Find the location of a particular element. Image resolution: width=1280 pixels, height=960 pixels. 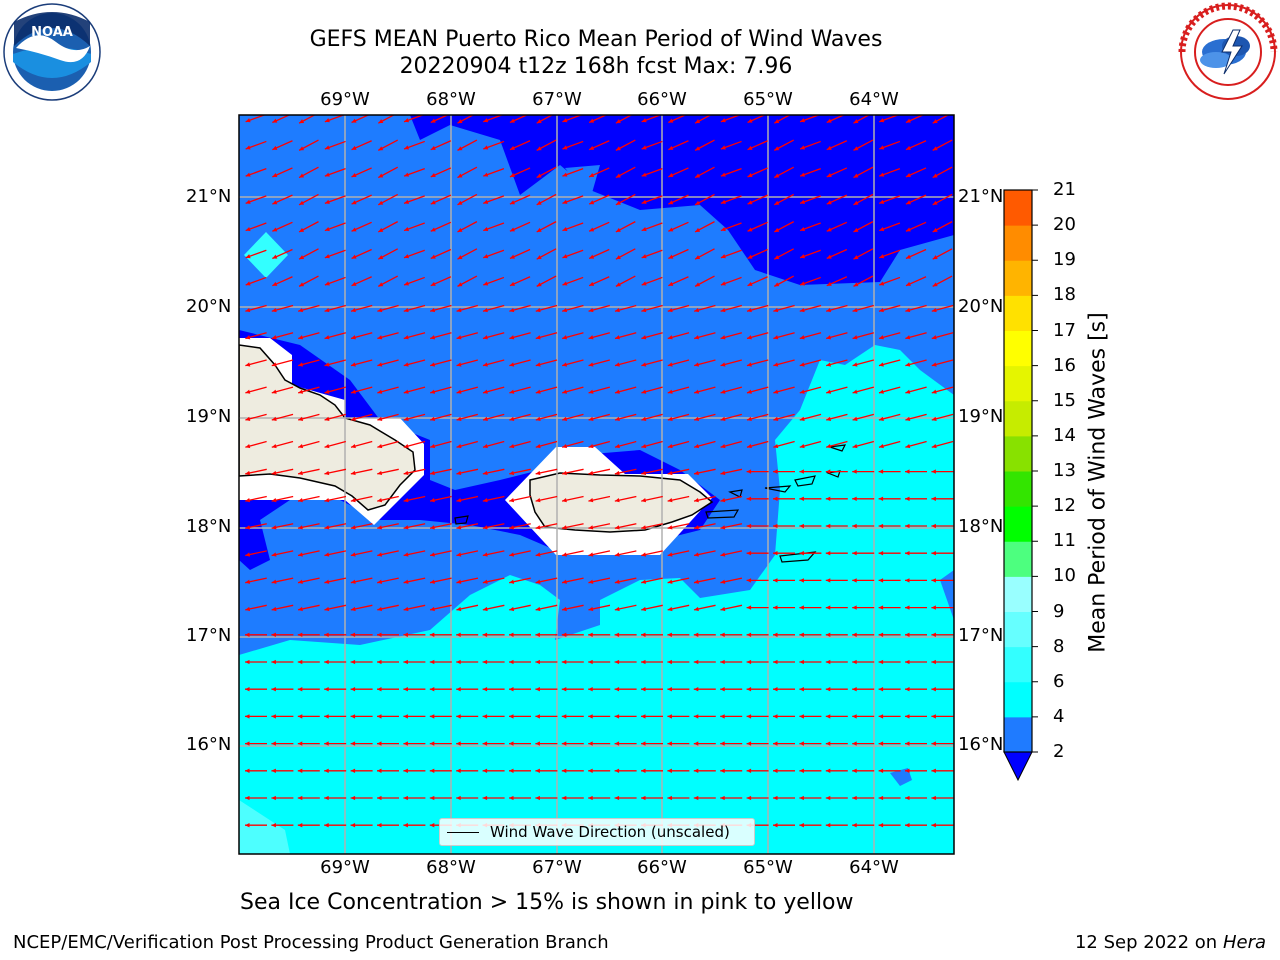

colorbar-segment is located at coordinates (1018, 453).